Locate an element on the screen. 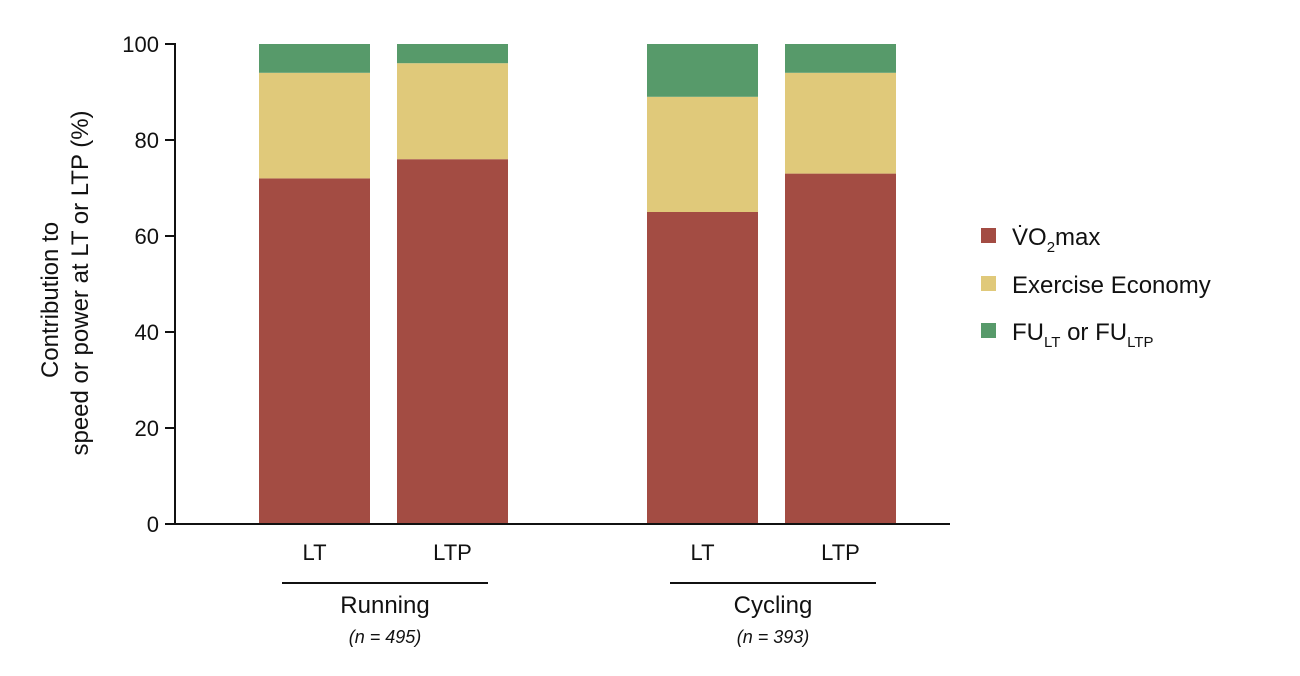 This screenshot has height=676, width=1300. y-tick-label: 80 is located at coordinates (147, 140).